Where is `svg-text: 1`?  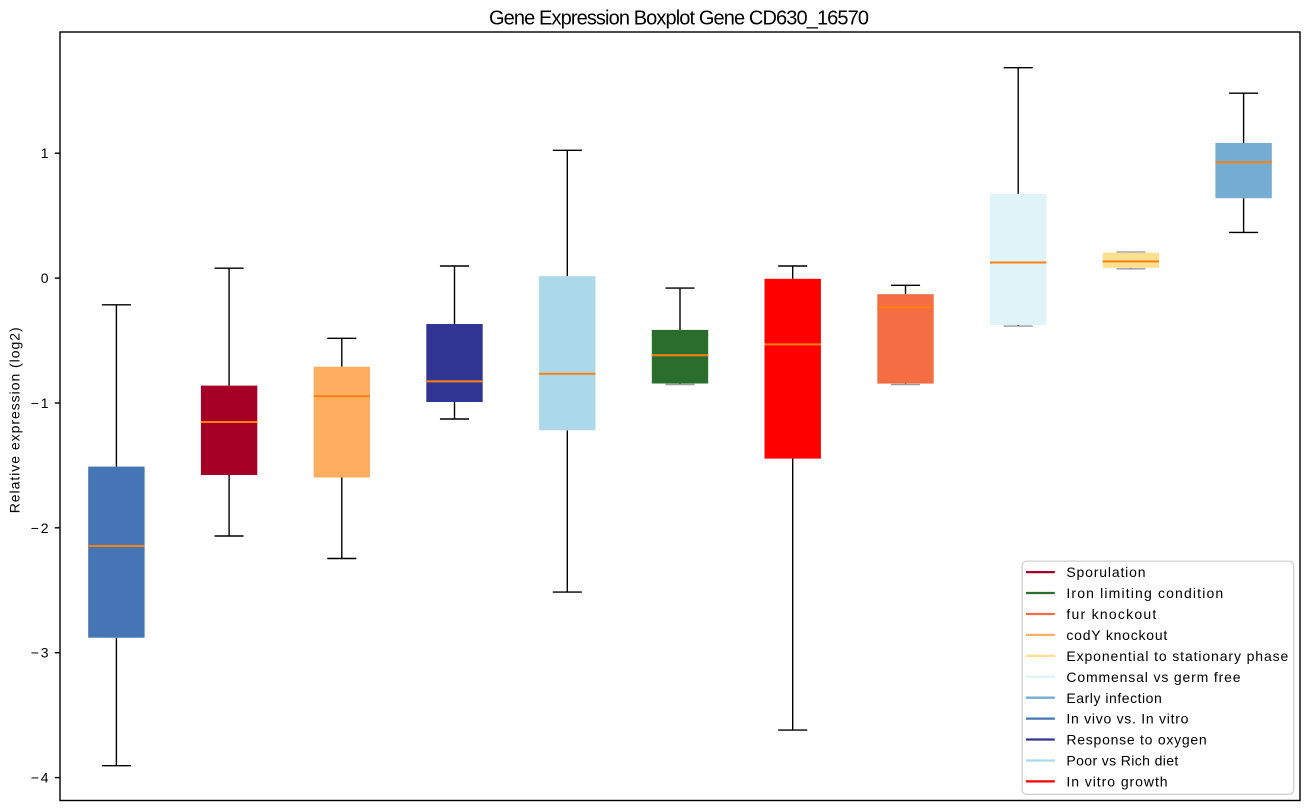 svg-text: 1 is located at coordinates (45, 153).